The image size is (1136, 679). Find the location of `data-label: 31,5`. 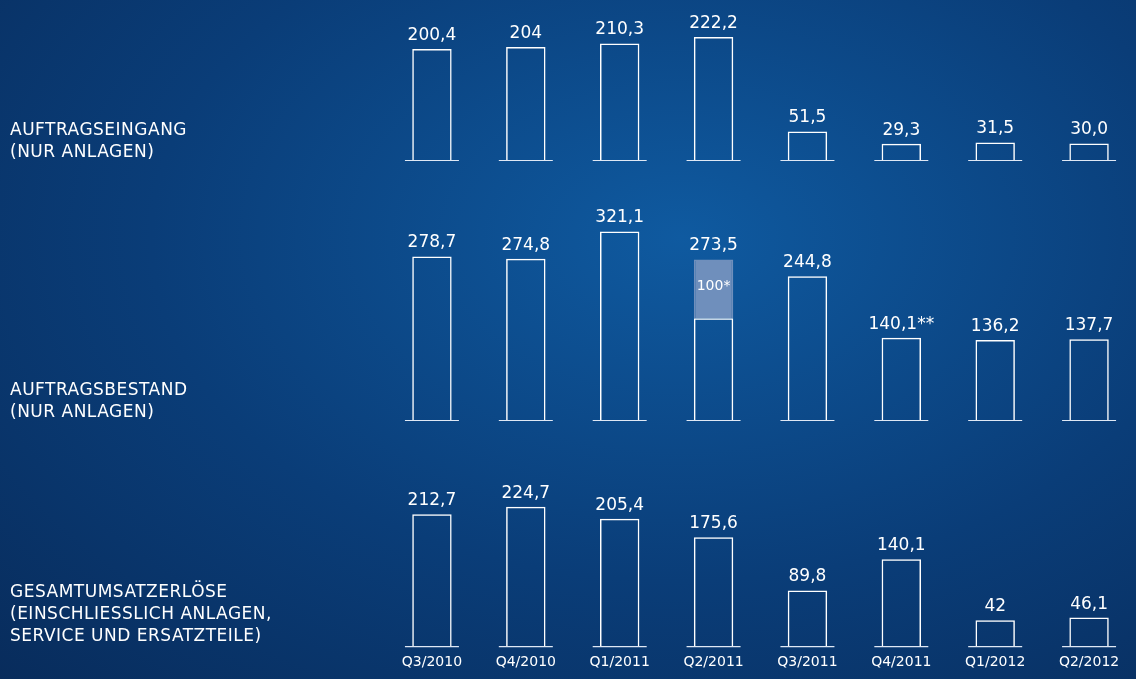

data-label: 31,5 is located at coordinates (995, 127).